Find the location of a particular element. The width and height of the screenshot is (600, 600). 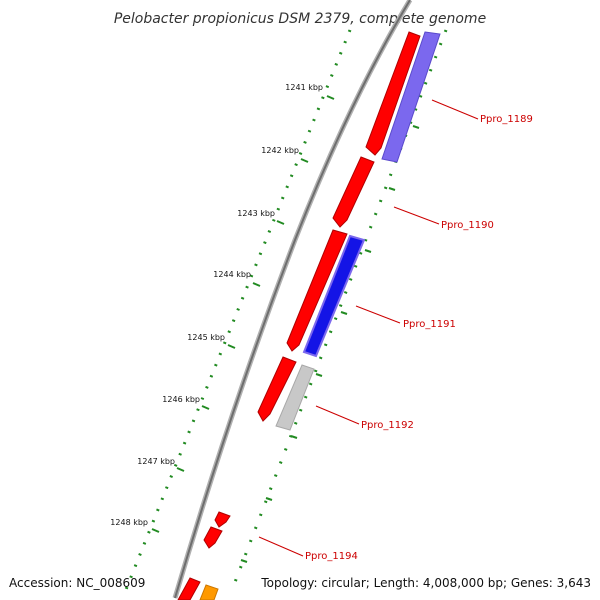

track-orange is located at coordinates (209, 592).